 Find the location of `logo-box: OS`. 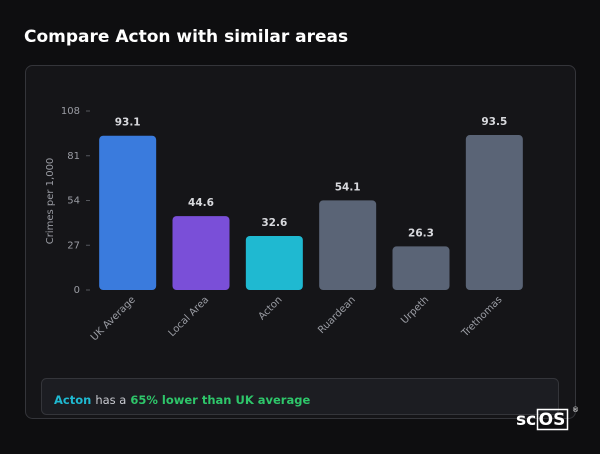

logo-box: OS is located at coordinates (552, 420).